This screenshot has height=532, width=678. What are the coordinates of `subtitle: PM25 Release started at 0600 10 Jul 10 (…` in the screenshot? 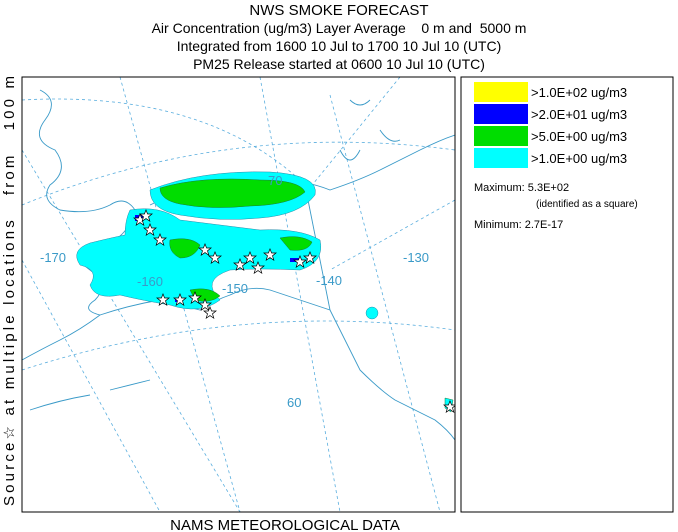 It's located at (339, 64).